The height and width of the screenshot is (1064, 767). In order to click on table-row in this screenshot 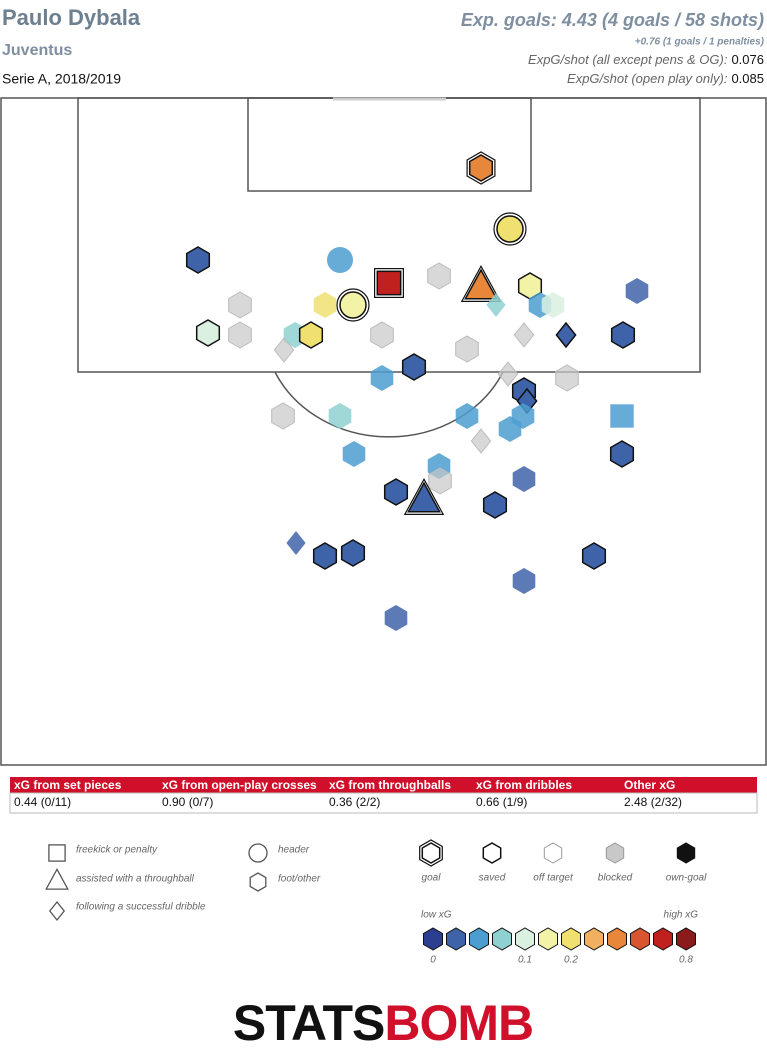, I will do `click(383, 803)`.